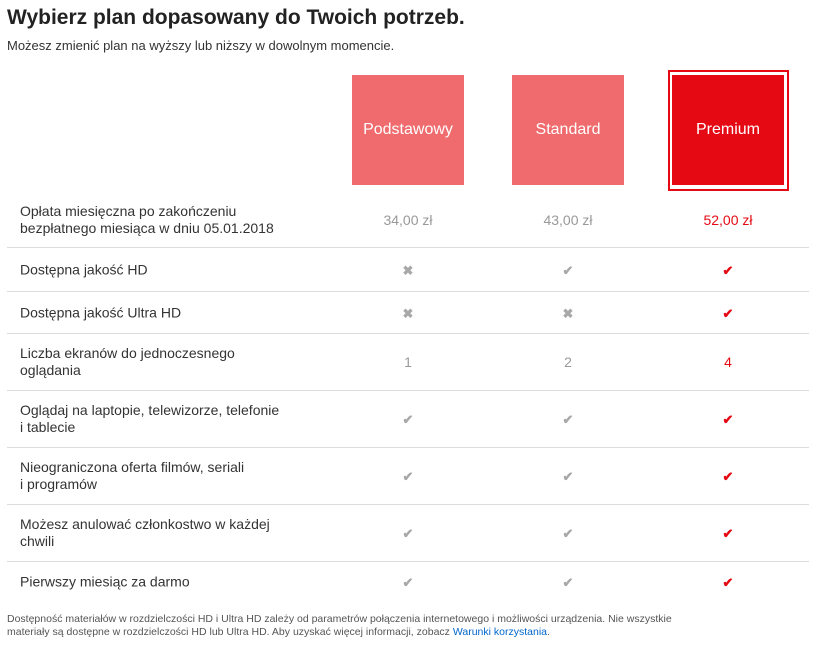 This screenshot has height=650, width=831. I want to click on row-value-premium: 4, so click(728, 362).